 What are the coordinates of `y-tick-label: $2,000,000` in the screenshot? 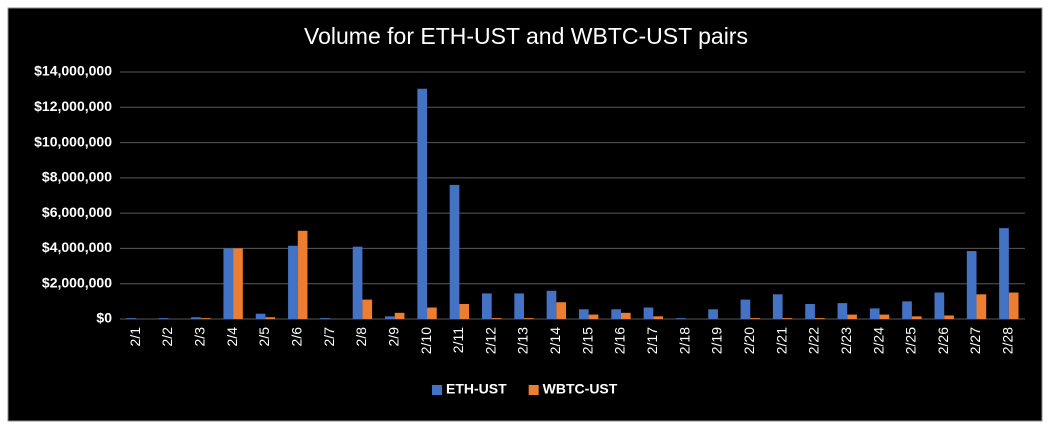 It's located at (77, 282).